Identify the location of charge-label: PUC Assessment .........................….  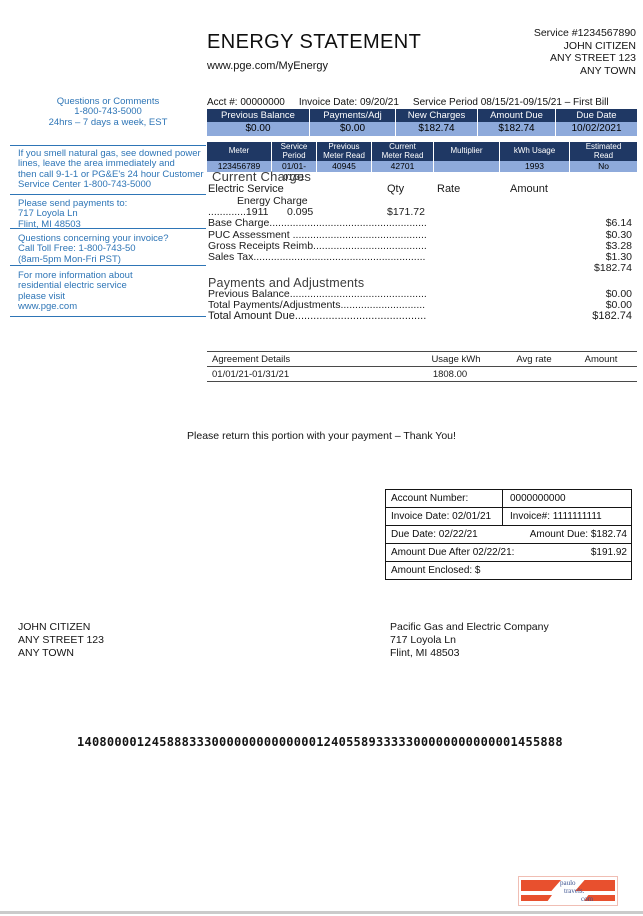
(317, 235).